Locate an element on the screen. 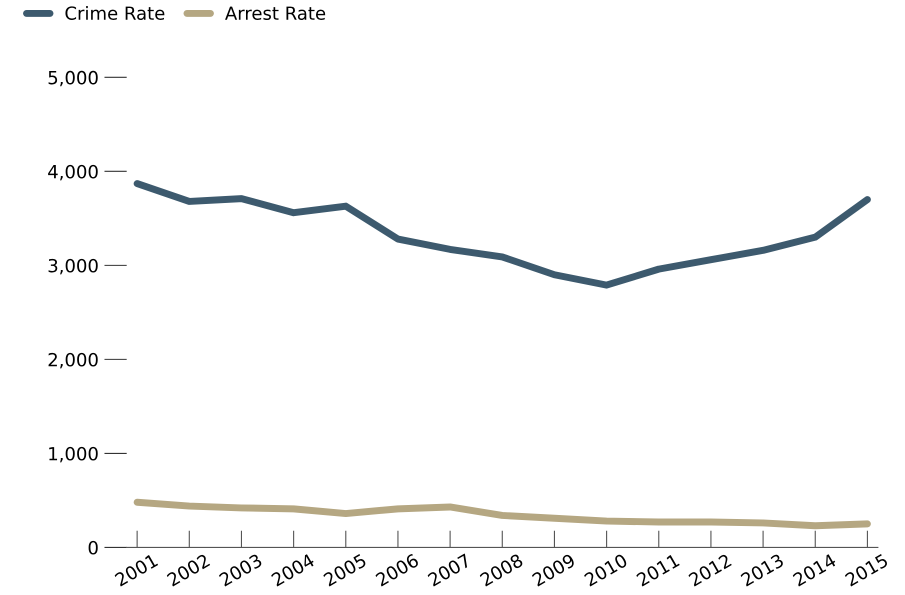 The image size is (905, 595). y-tick-label: 0 is located at coordinates (93, 547).